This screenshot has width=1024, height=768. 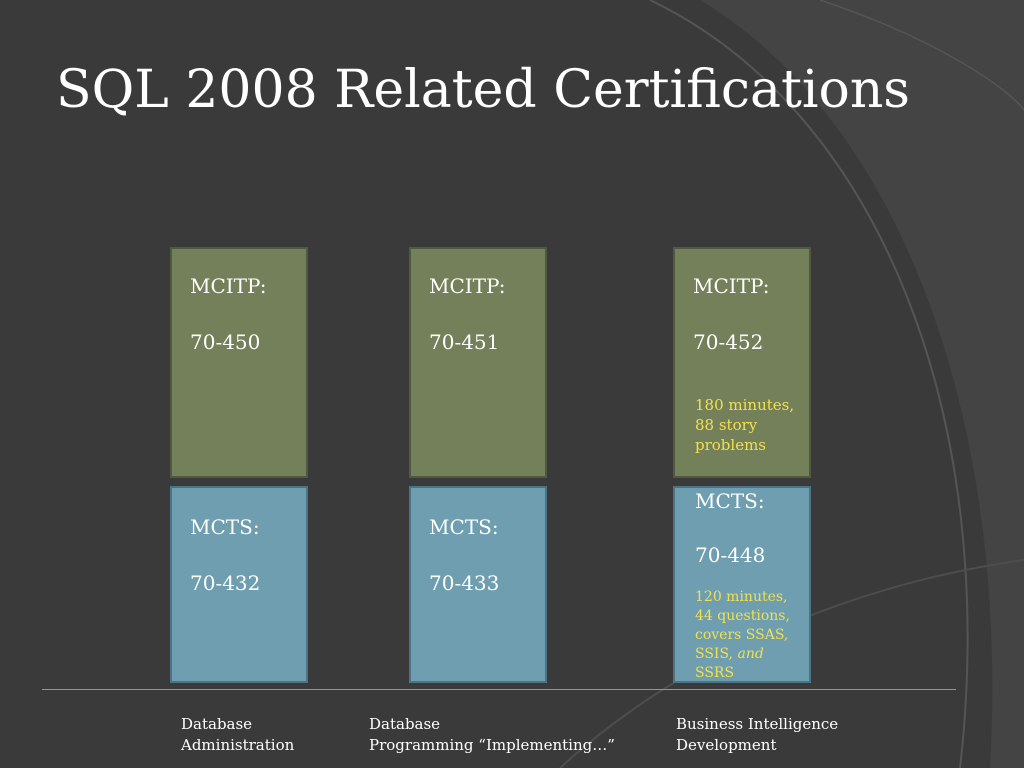 I want to click on slide-title: SQL 2008 Related Certifications, so click(x=483, y=90).